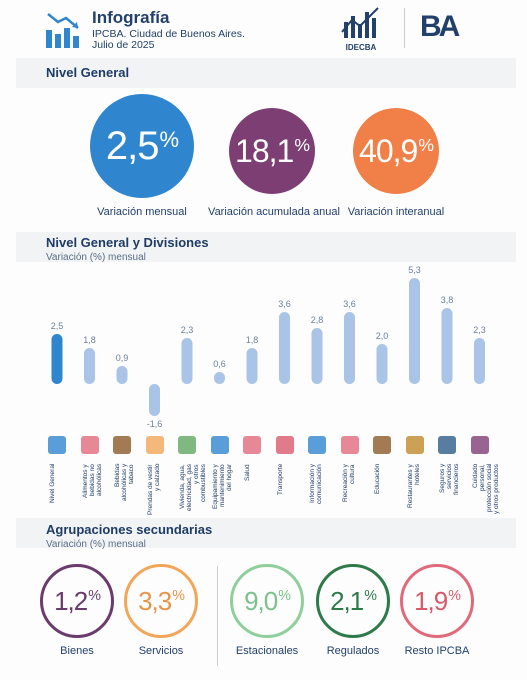  I want to click on bar-value-label-5: 0,6, so click(219, 364).